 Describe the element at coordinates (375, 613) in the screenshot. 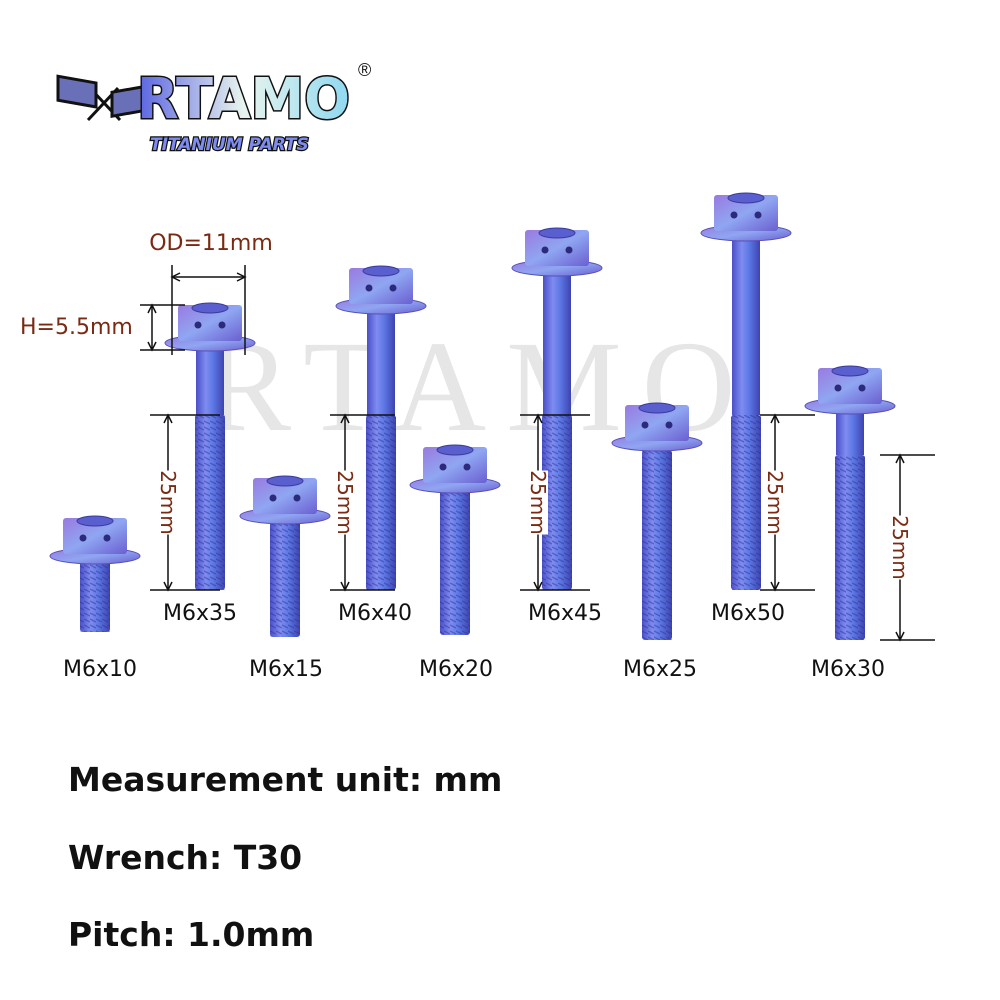

I see `bolt-size-label: M6x40` at that location.